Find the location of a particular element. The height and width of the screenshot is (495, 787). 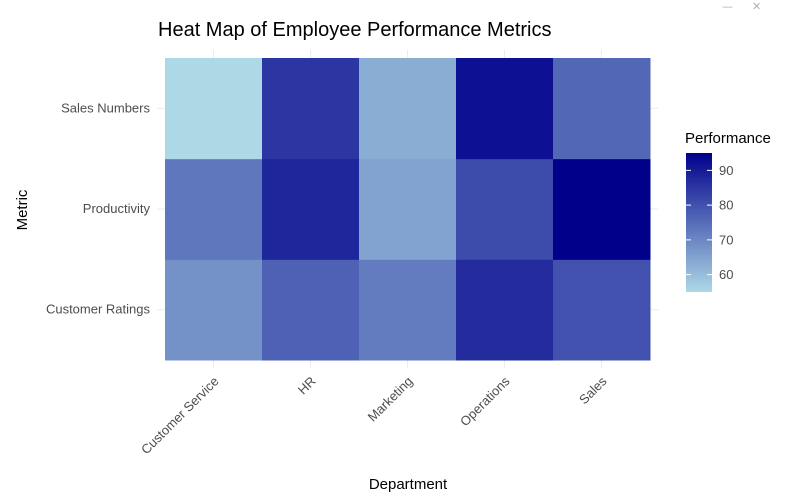

colorbar-legend: Performance 60 70 80 90 is located at coordinates (728, 211).